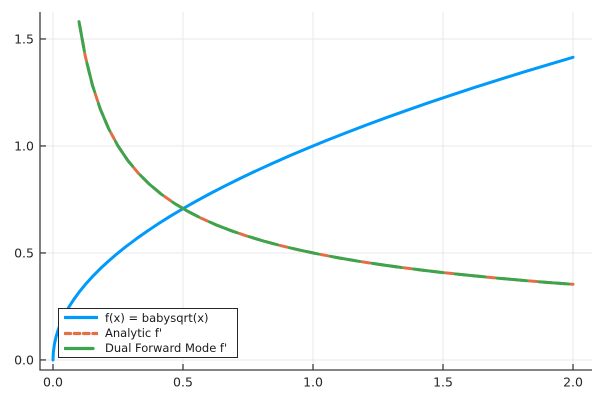 The width and height of the screenshot is (600, 400). What do you see at coordinates (443, 382) in the screenshot?
I see `x-tick-label: 1.5` at bounding box center [443, 382].